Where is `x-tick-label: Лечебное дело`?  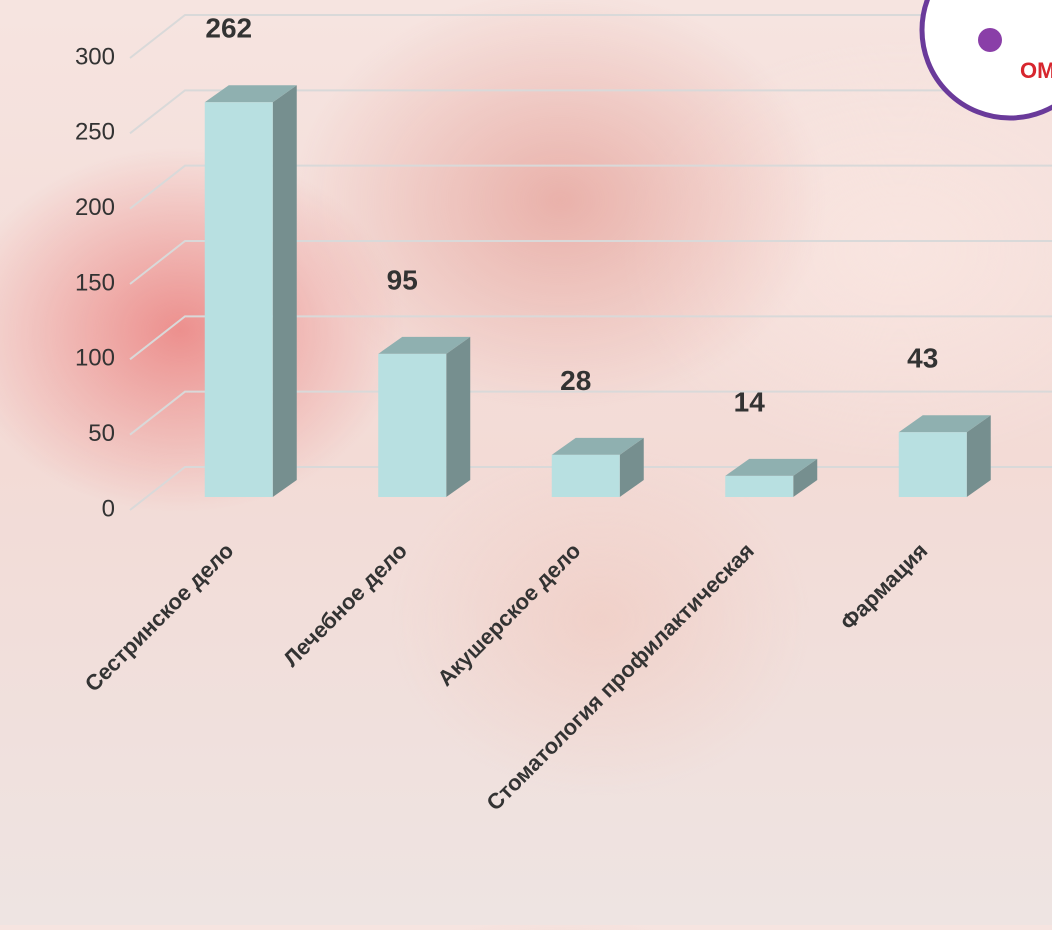
x-tick-label: Лечебное дело is located at coordinates (345, 605).